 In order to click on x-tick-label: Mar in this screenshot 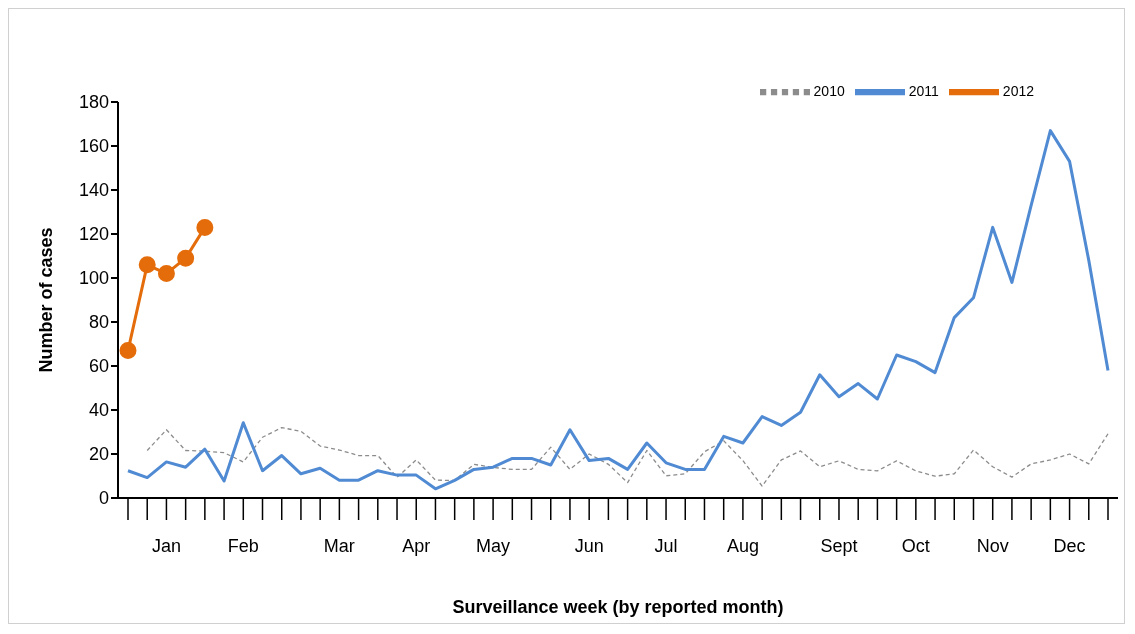, I will do `click(339, 546)`.